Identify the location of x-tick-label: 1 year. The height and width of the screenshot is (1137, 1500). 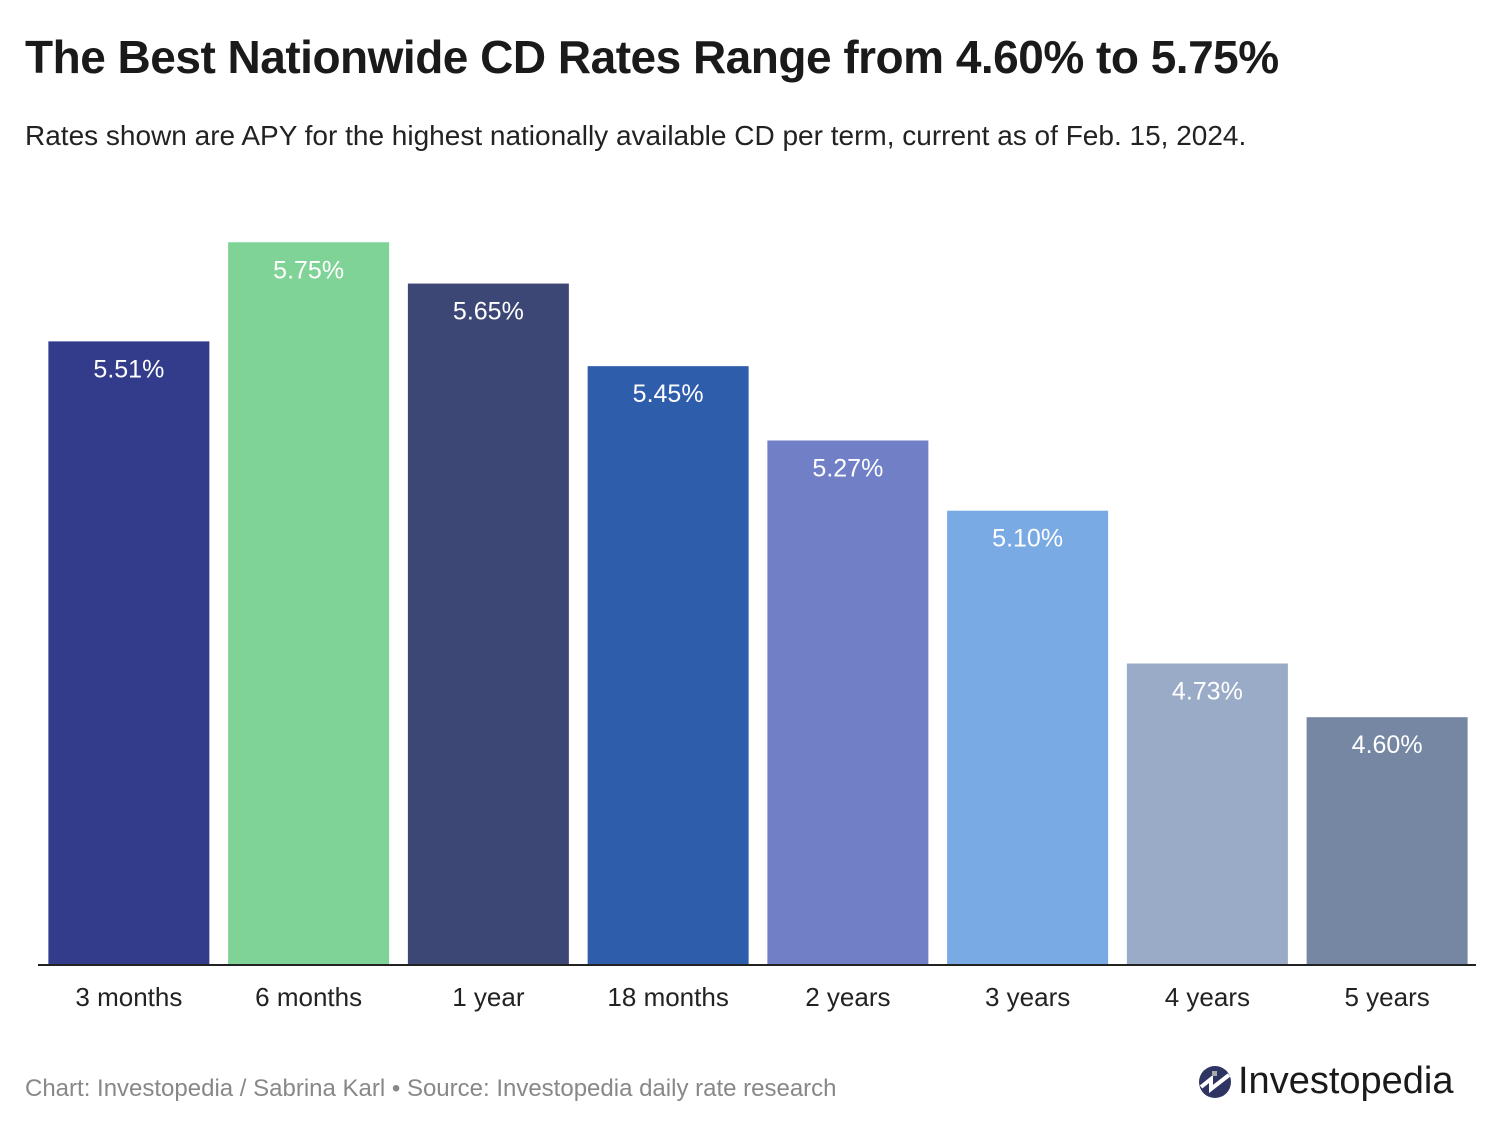
(488, 997).